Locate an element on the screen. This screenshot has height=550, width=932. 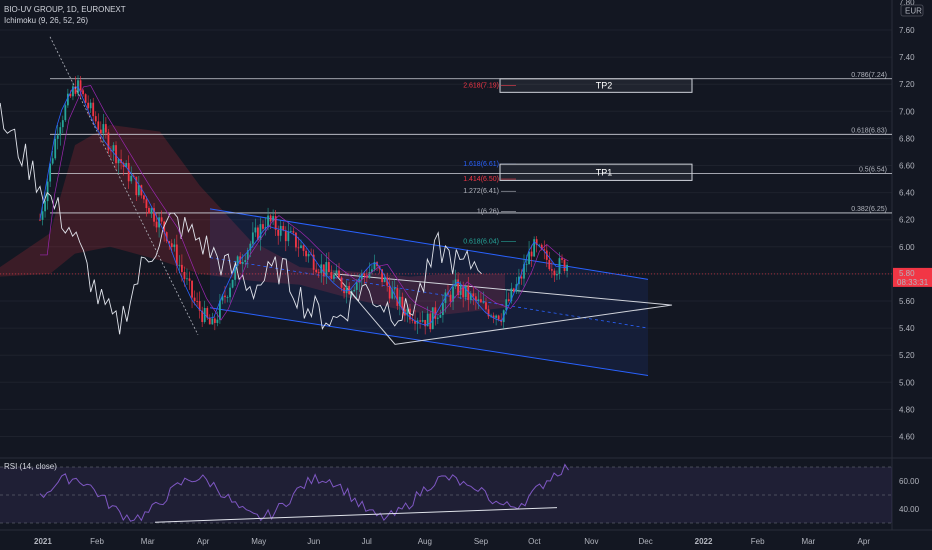
currency-label: EUR is located at coordinates (913, 11).